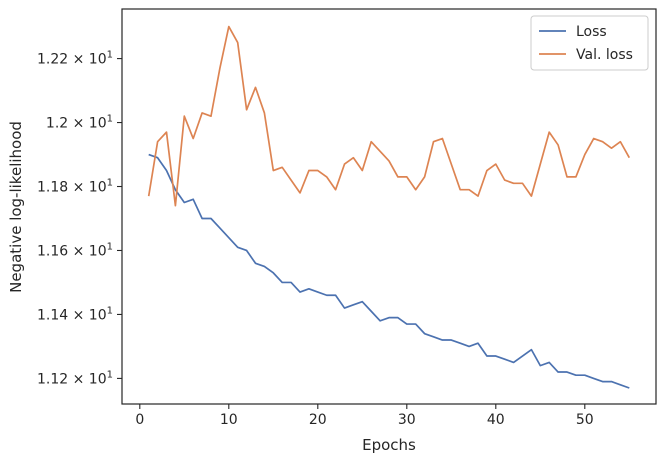  What do you see at coordinates (389, 445) in the screenshot?
I see `x-axis-label: Epochs` at bounding box center [389, 445].